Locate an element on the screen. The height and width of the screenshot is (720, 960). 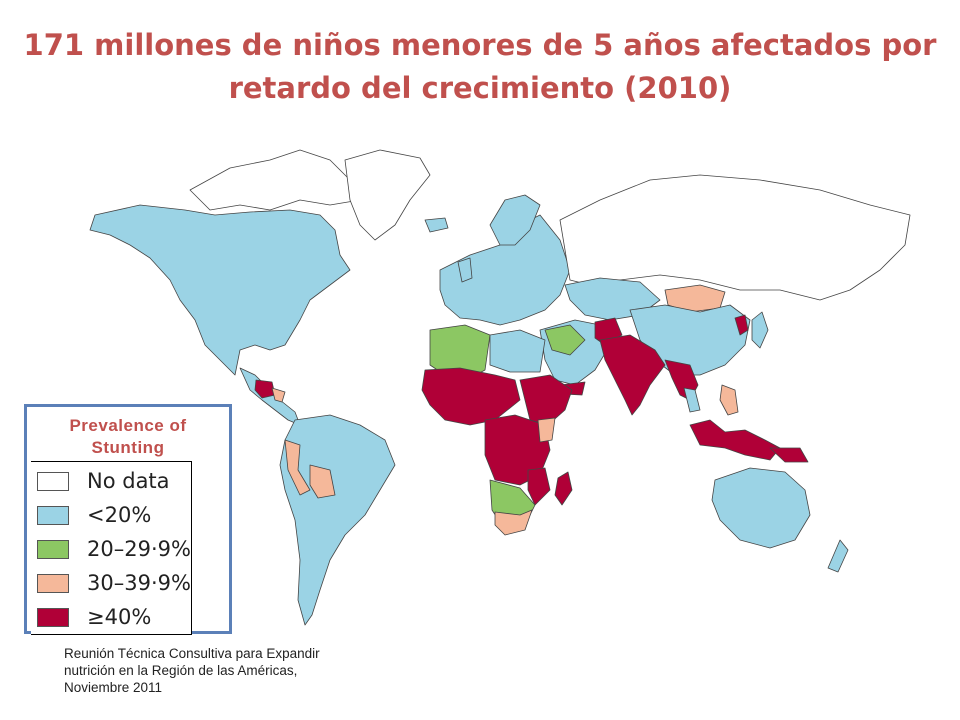
region-south-america is located at coordinates (337, 520).